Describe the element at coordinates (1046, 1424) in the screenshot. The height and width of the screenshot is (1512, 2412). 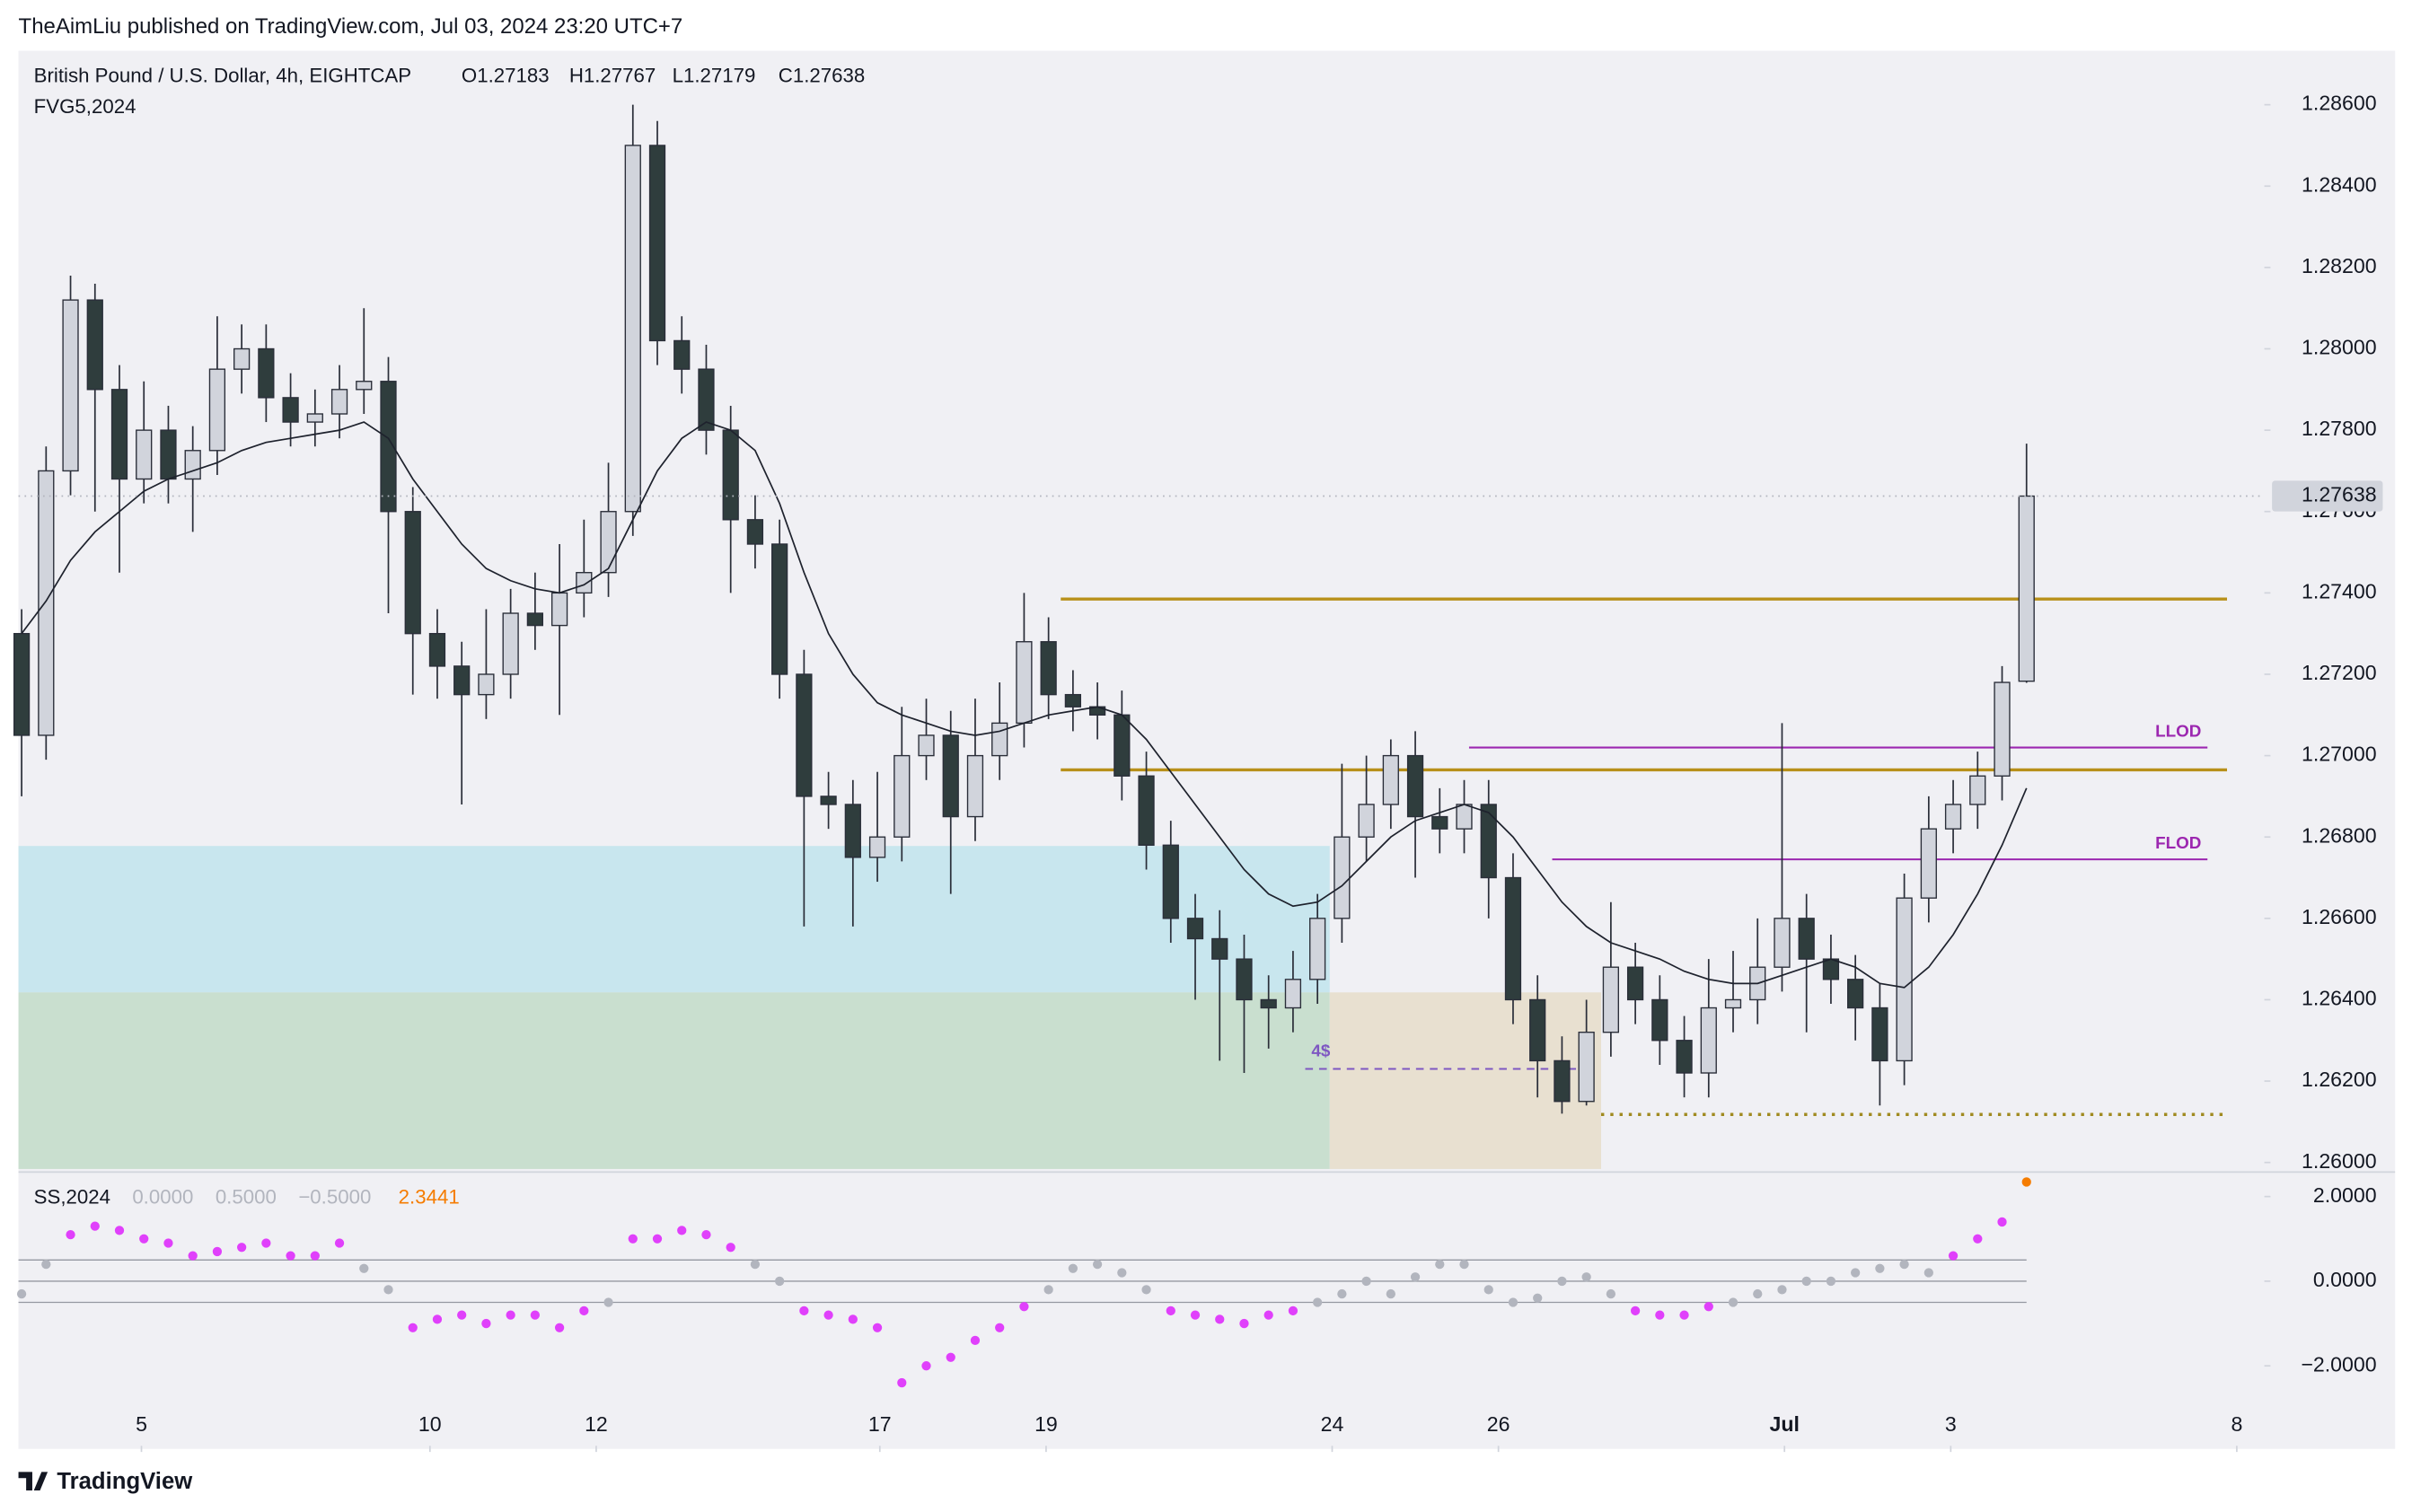
I see `x-tick-label: 19` at that location.